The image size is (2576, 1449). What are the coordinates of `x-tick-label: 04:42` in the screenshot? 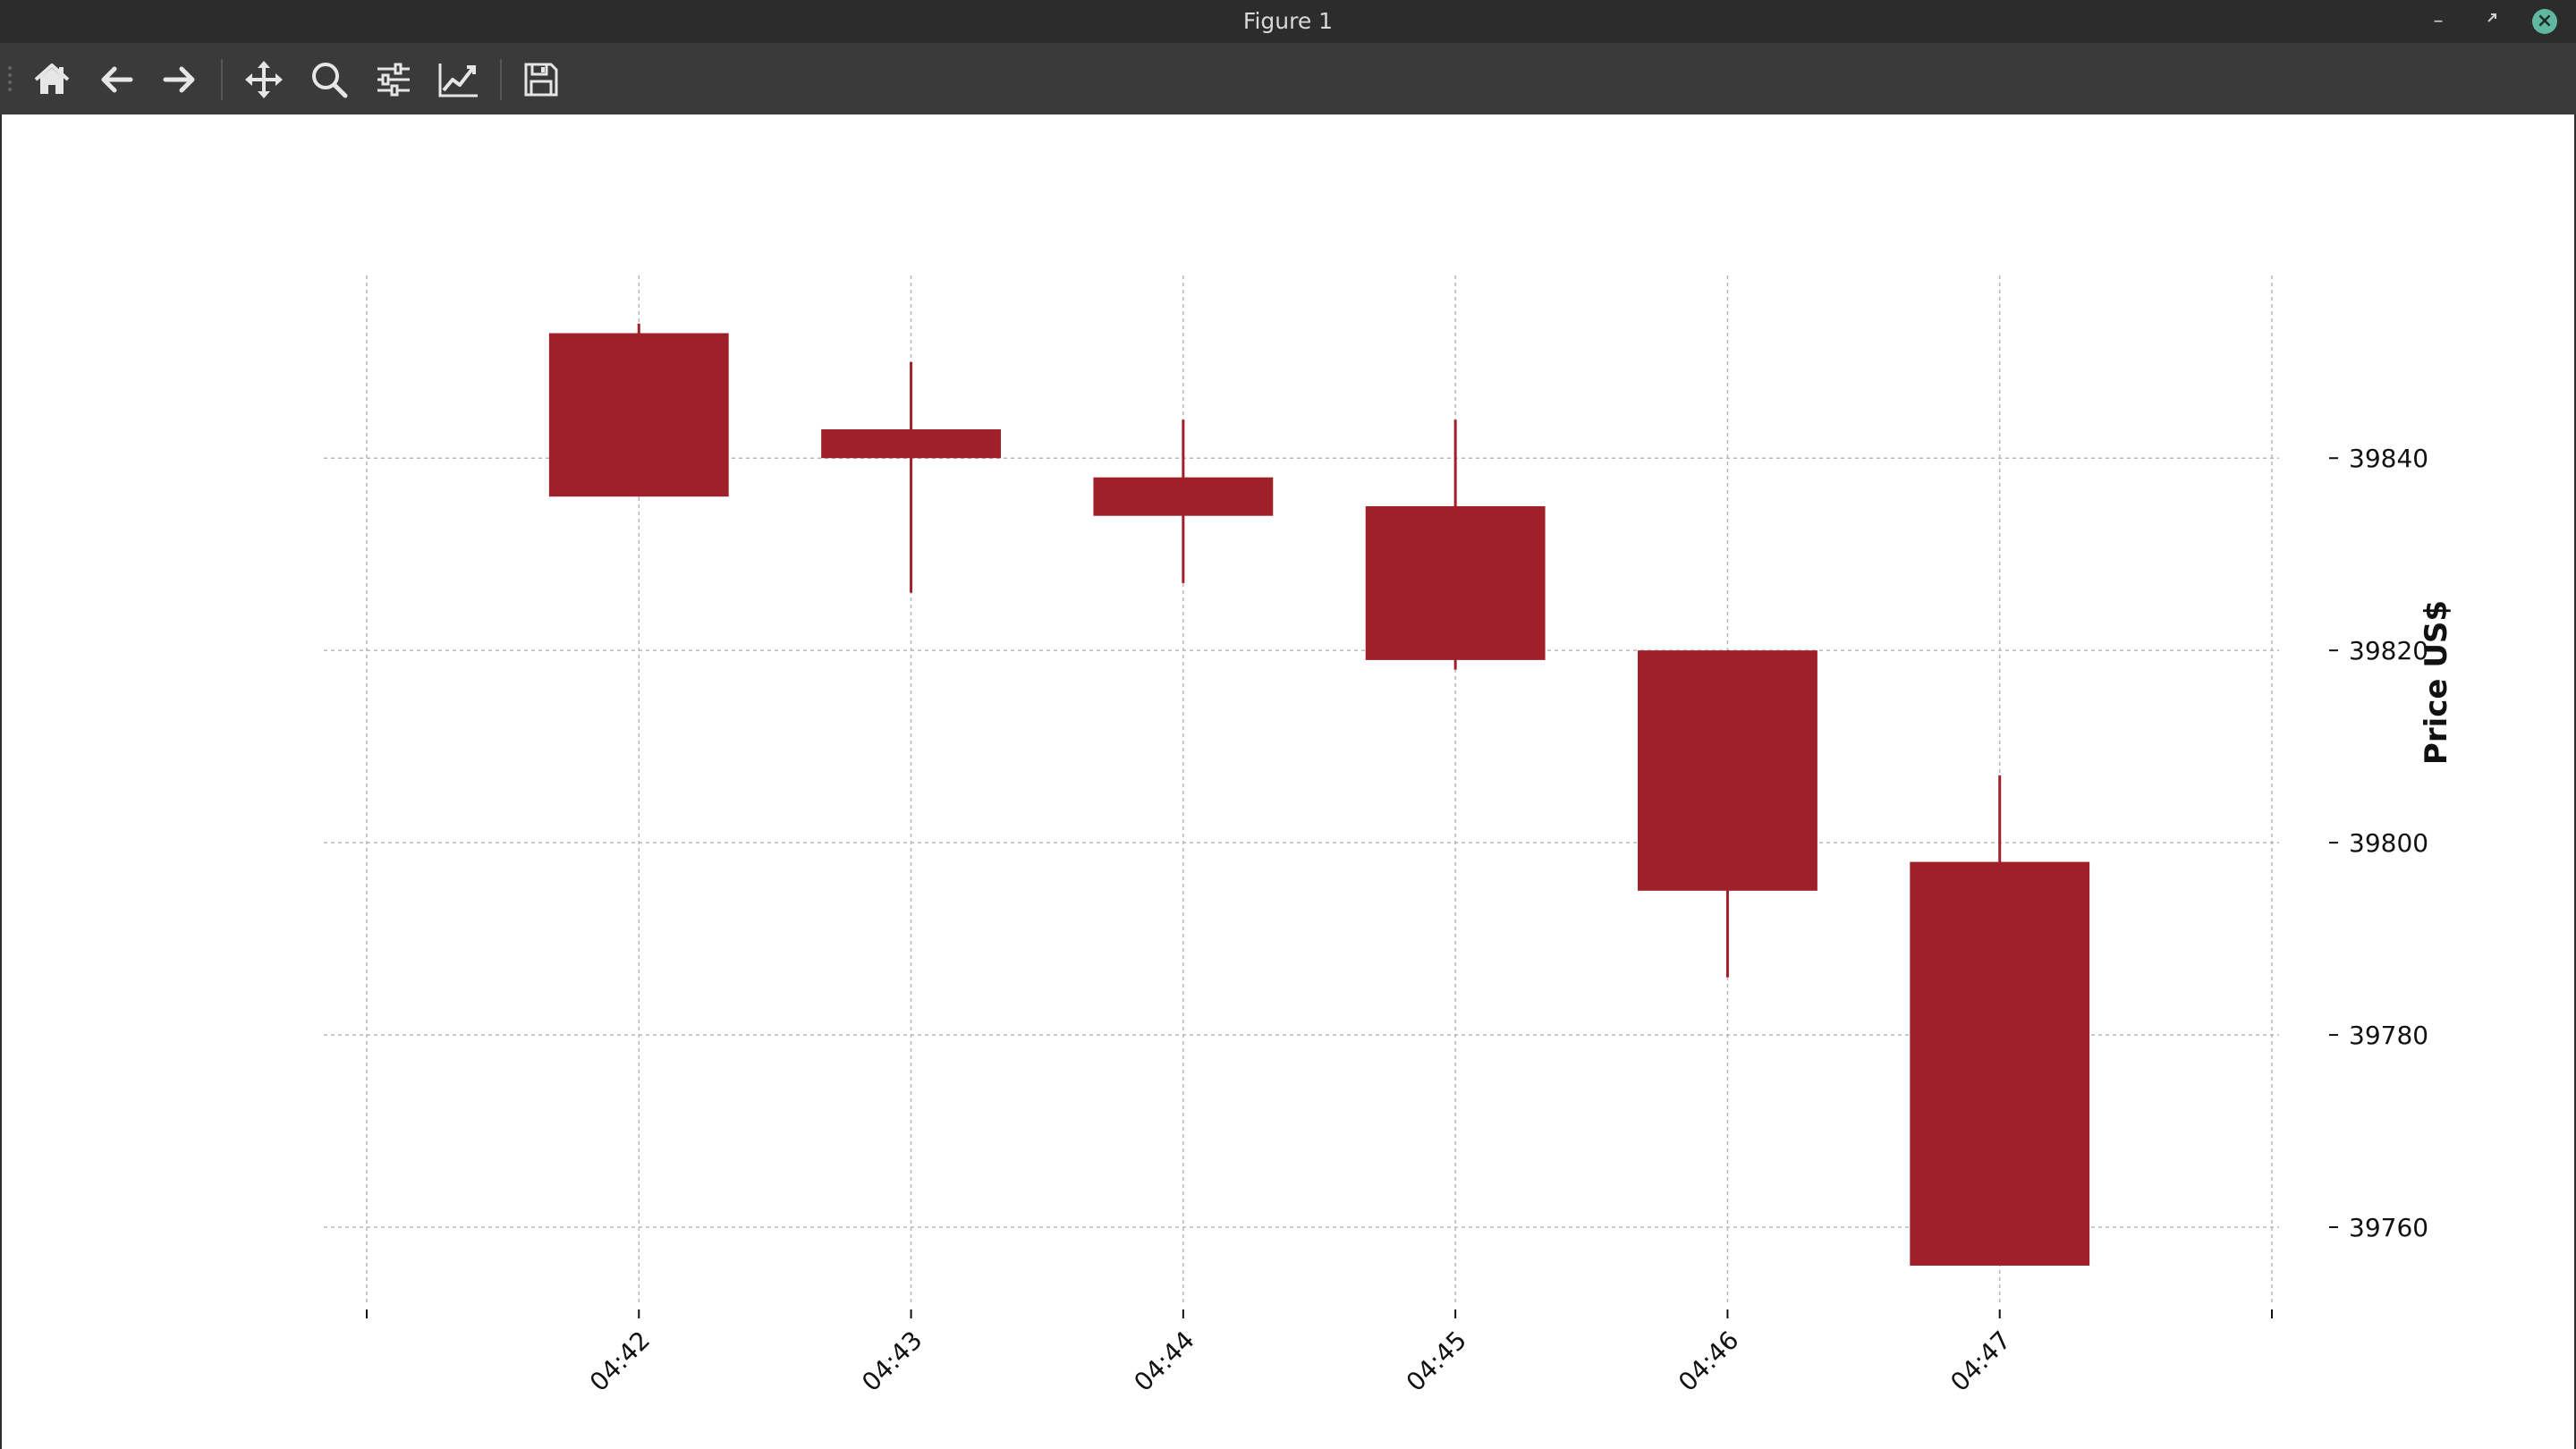 It's located at (620, 1361).